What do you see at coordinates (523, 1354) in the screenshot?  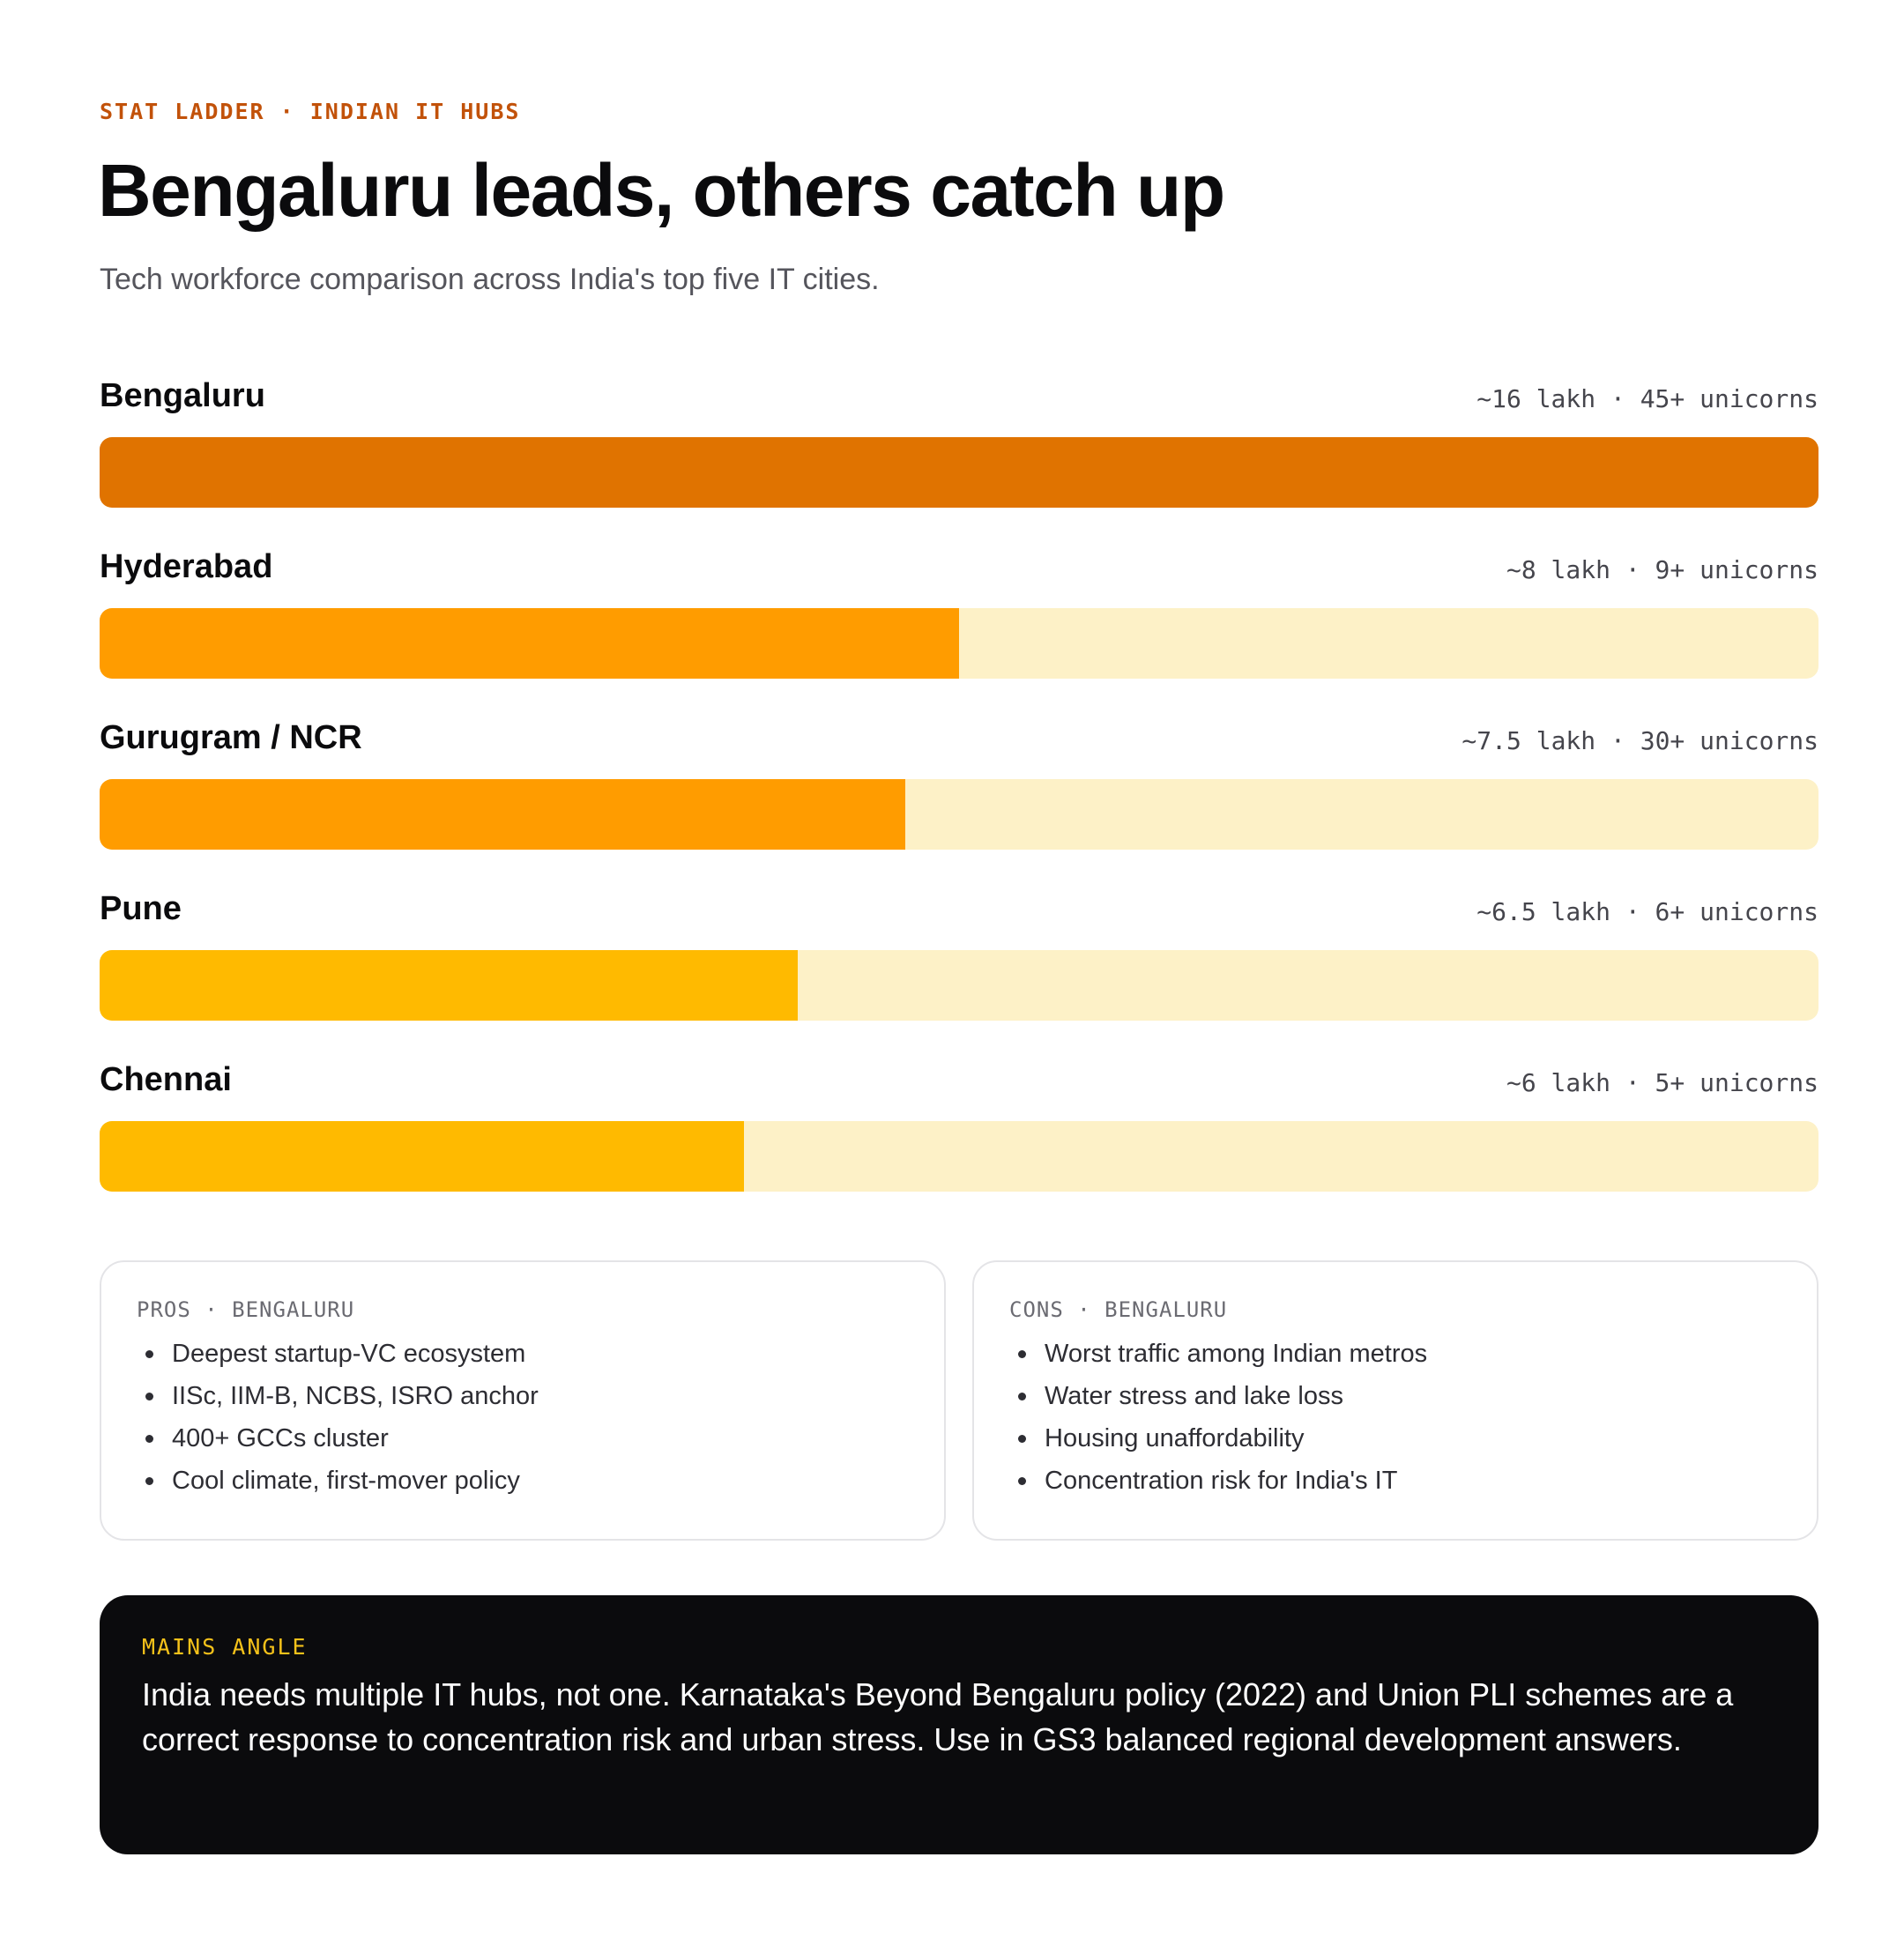 I see `pros-item: Deepest startup-VC ecosystem` at bounding box center [523, 1354].